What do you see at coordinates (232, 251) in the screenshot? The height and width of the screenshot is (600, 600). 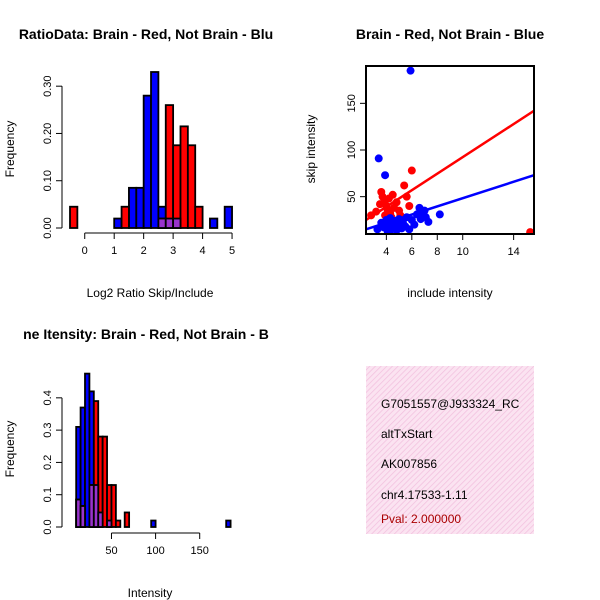 I see `chart1-x-tick-label: 5` at bounding box center [232, 251].